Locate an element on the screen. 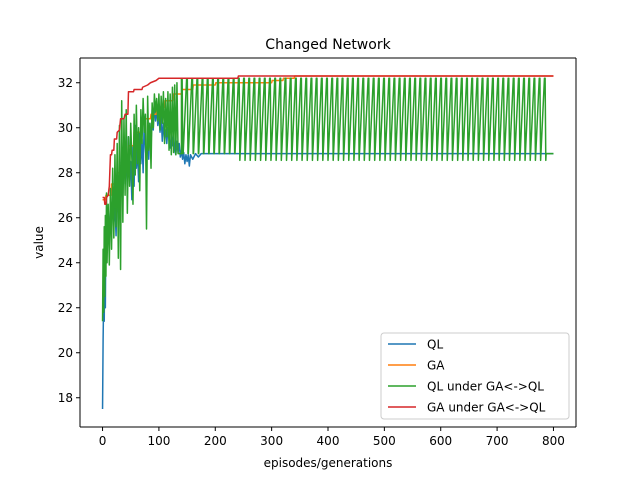  y-tick-label: 26 is located at coordinates (65, 218).